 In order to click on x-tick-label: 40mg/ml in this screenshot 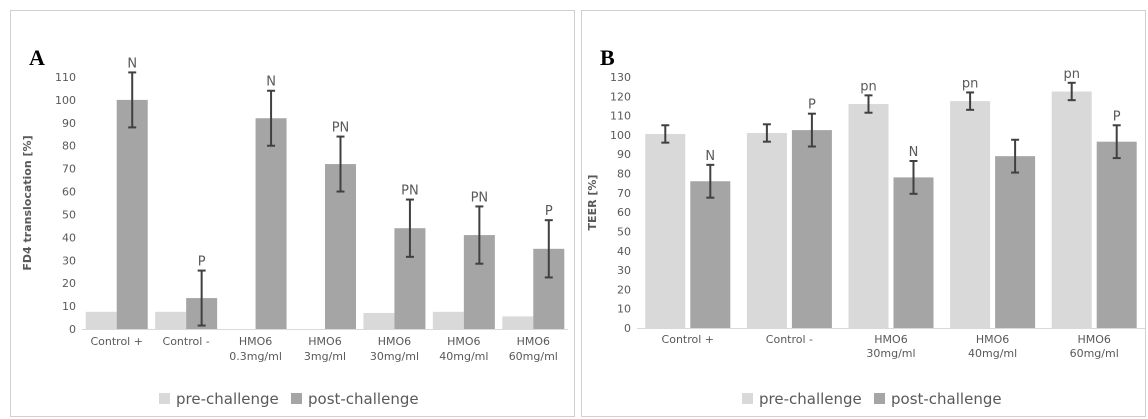, I will do `click(992, 353)`.